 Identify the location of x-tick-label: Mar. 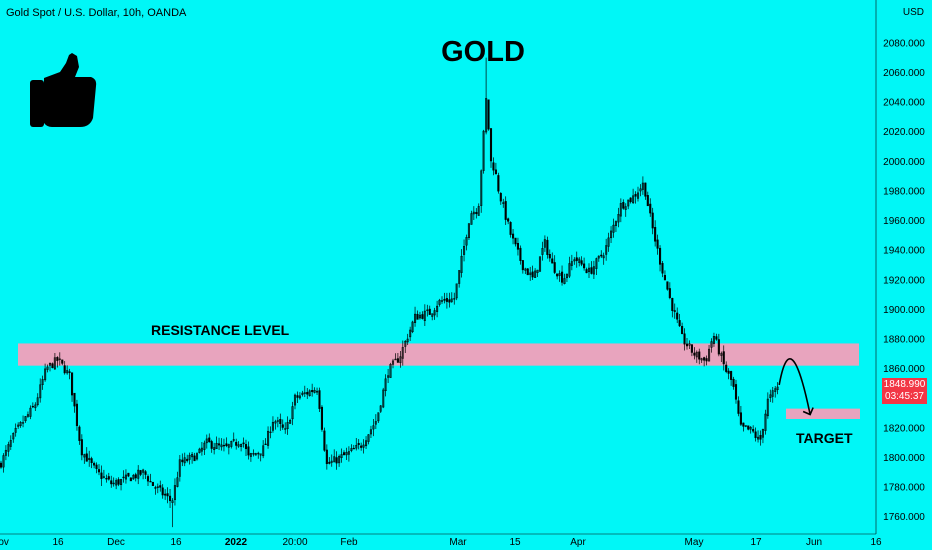
(458, 542).